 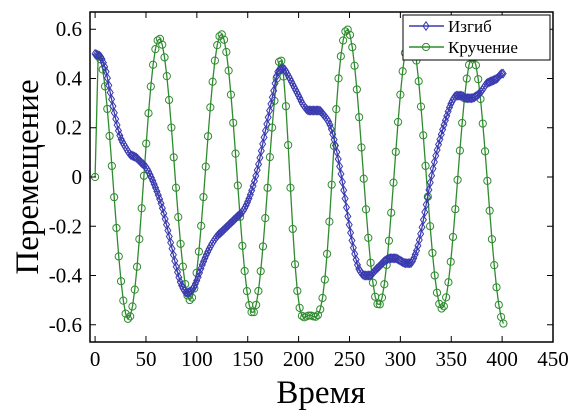 I want to click on legend: Изгиб Кручение, so click(x=476, y=37).